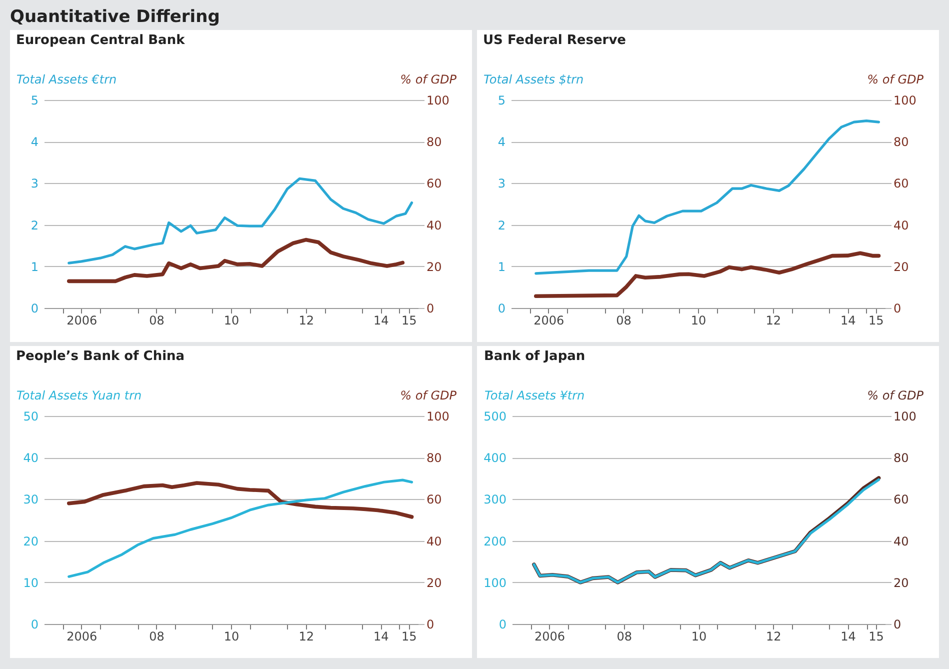 The height and width of the screenshot is (669, 949). I want to click on y-tick-label: 100, so click(495, 583).